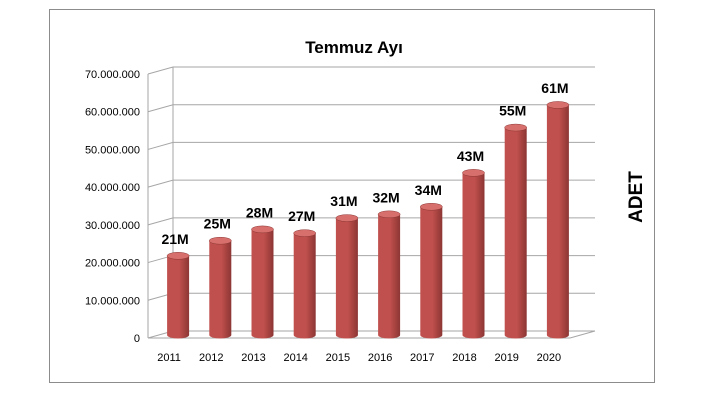 This screenshot has height=410, width=712. What do you see at coordinates (169, 358) in the screenshot?
I see `x-tick-label: 2011` at bounding box center [169, 358].